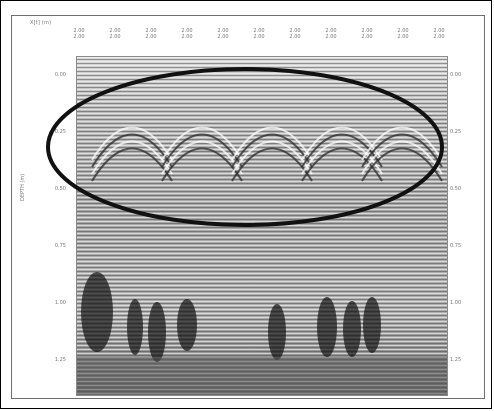 This screenshot has height=411, width=494. I want to click on x-axis-label: X[t] (m), so click(41, 23).